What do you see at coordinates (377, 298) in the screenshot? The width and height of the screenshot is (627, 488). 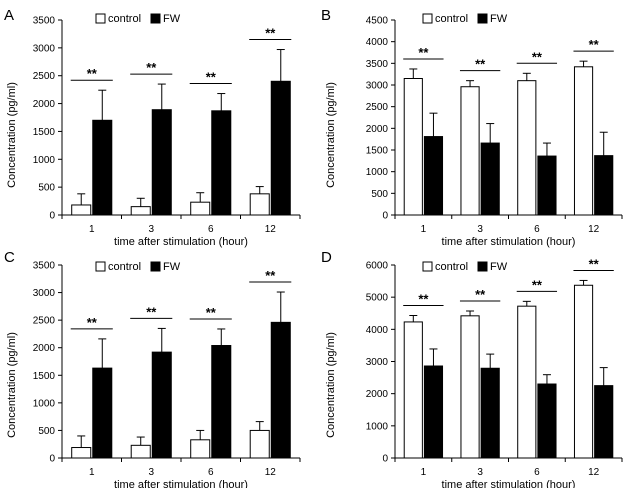 I see `y-tick-label: 5000` at bounding box center [377, 298].